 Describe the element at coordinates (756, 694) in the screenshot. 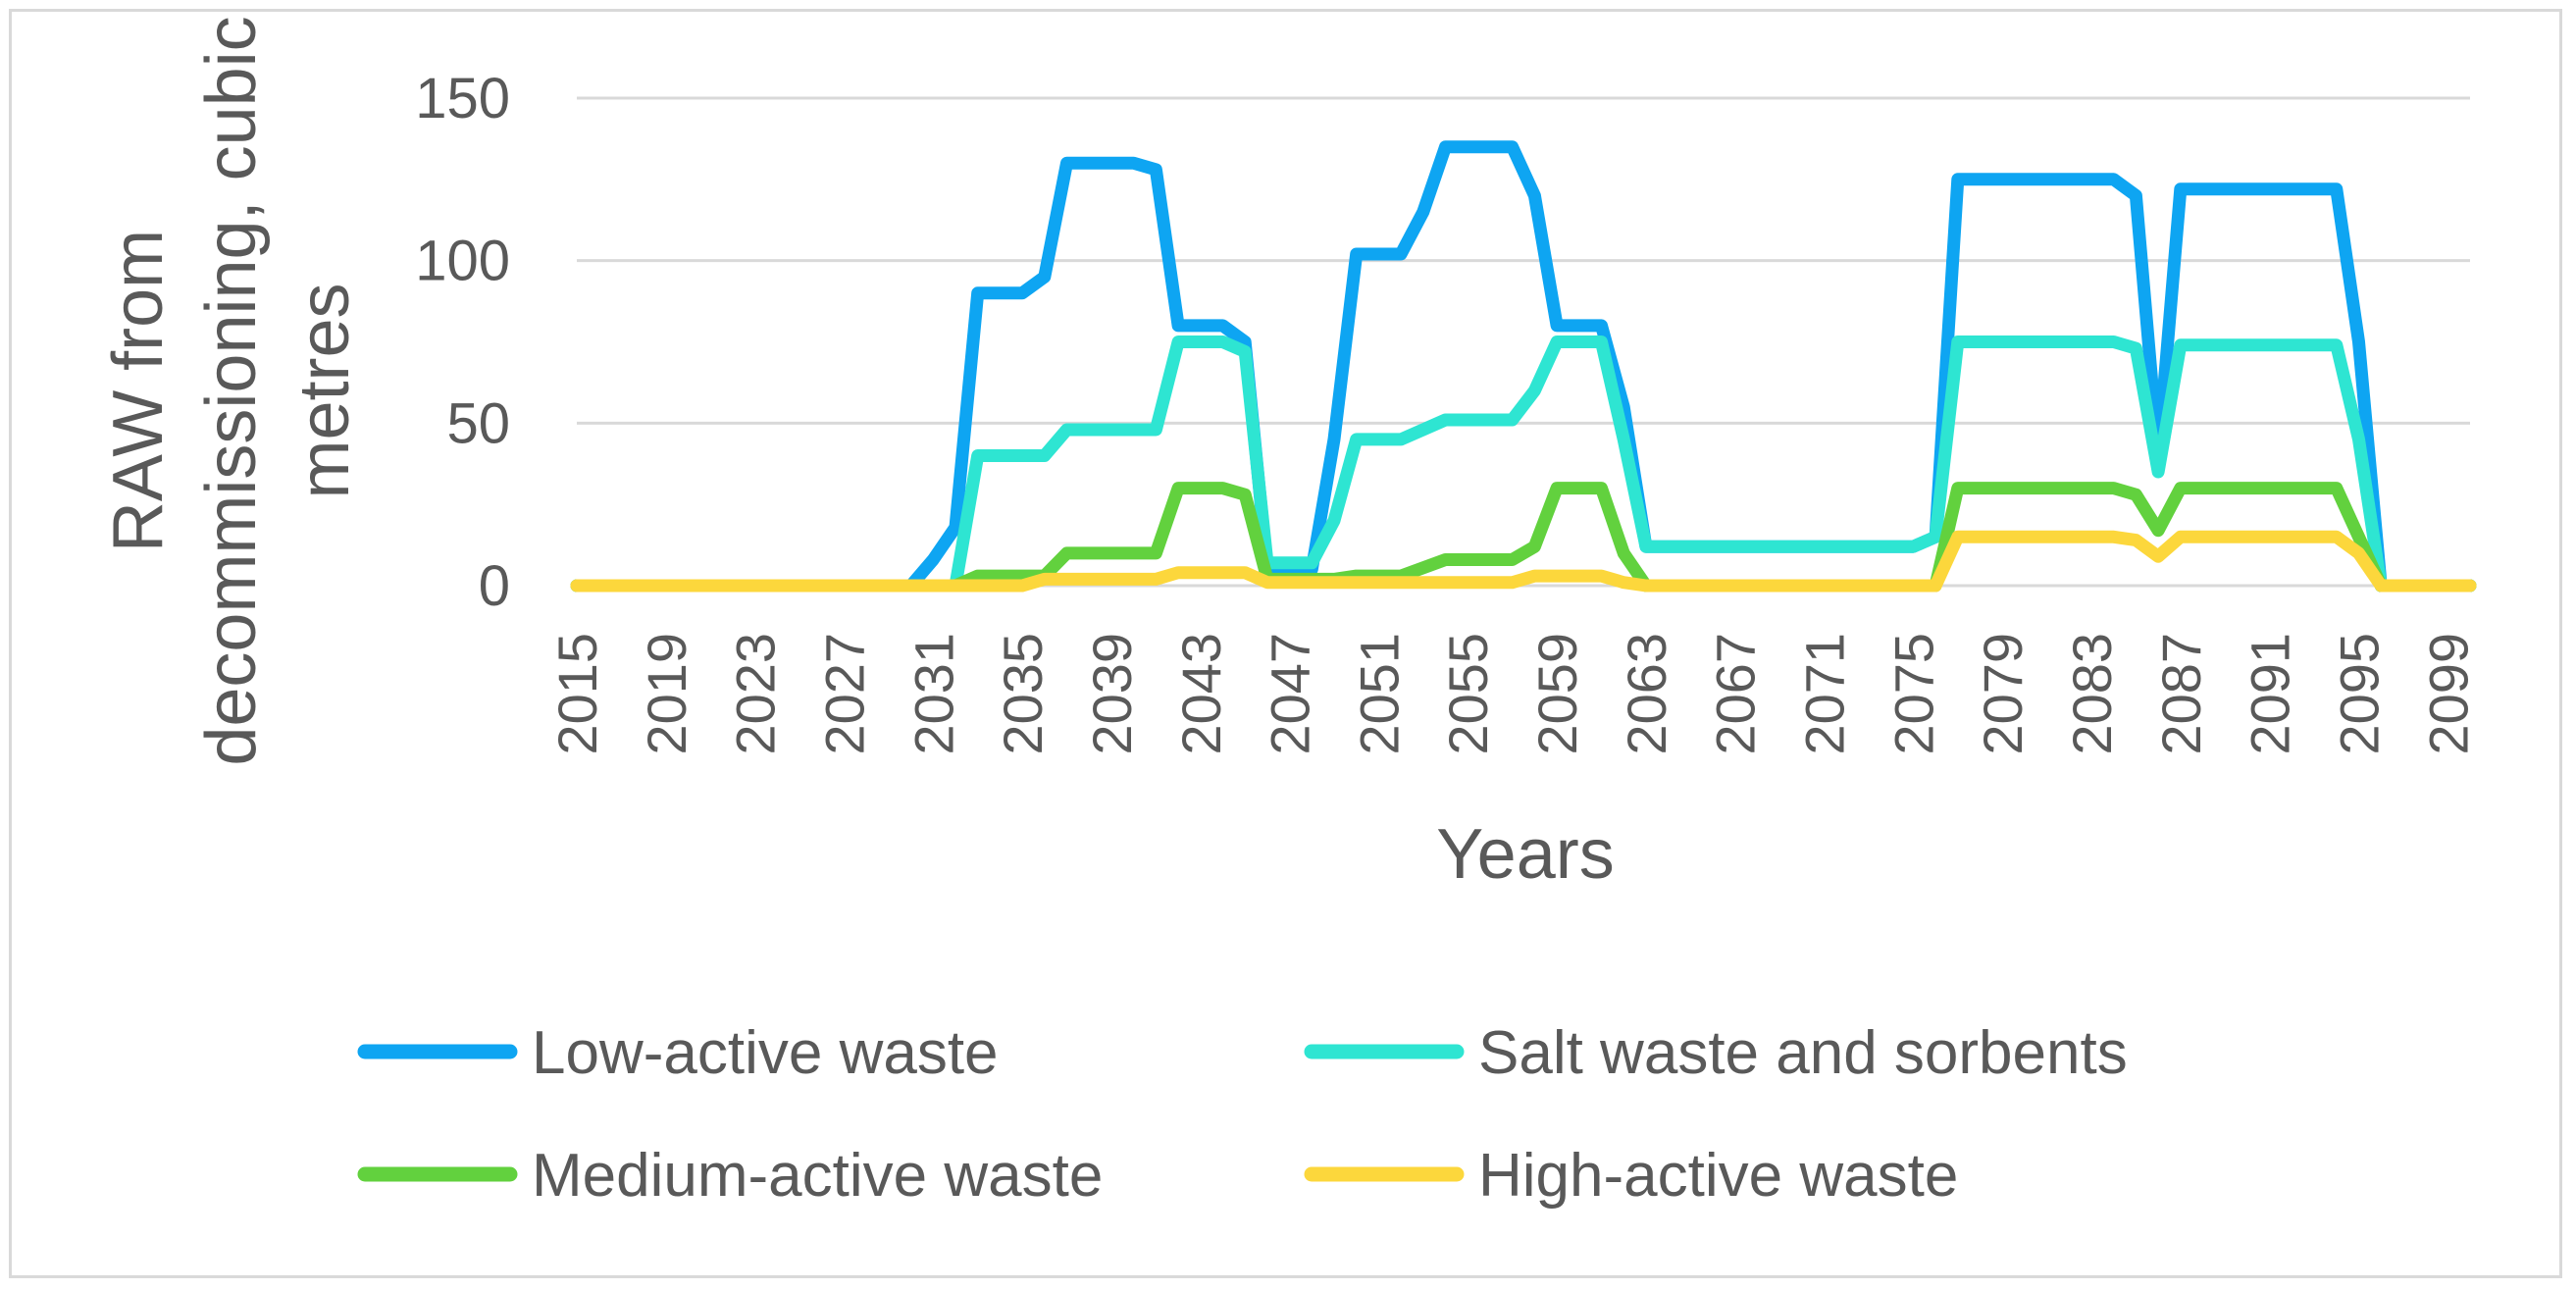

I see `x-tick-label: 2023` at that location.